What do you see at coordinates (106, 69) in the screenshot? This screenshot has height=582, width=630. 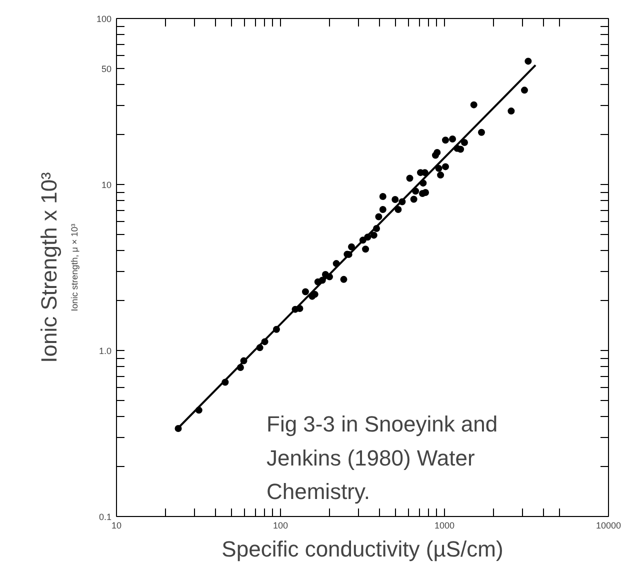 I see `y-tick-label: 50` at bounding box center [106, 69].